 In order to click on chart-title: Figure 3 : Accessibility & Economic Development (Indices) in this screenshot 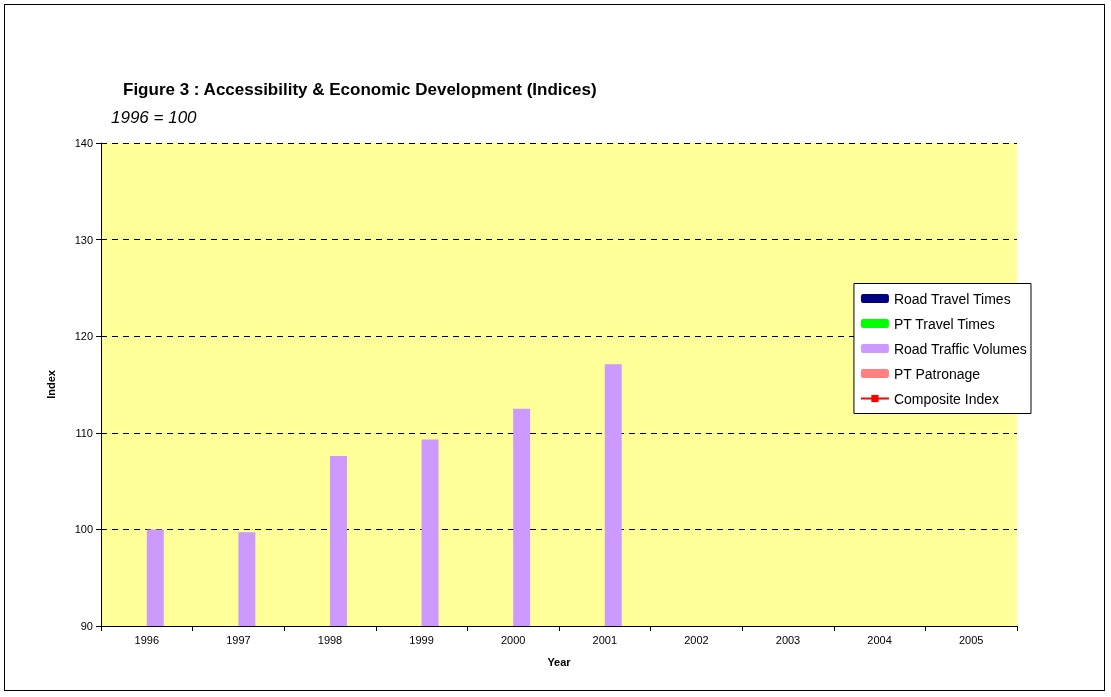, I will do `click(360, 89)`.